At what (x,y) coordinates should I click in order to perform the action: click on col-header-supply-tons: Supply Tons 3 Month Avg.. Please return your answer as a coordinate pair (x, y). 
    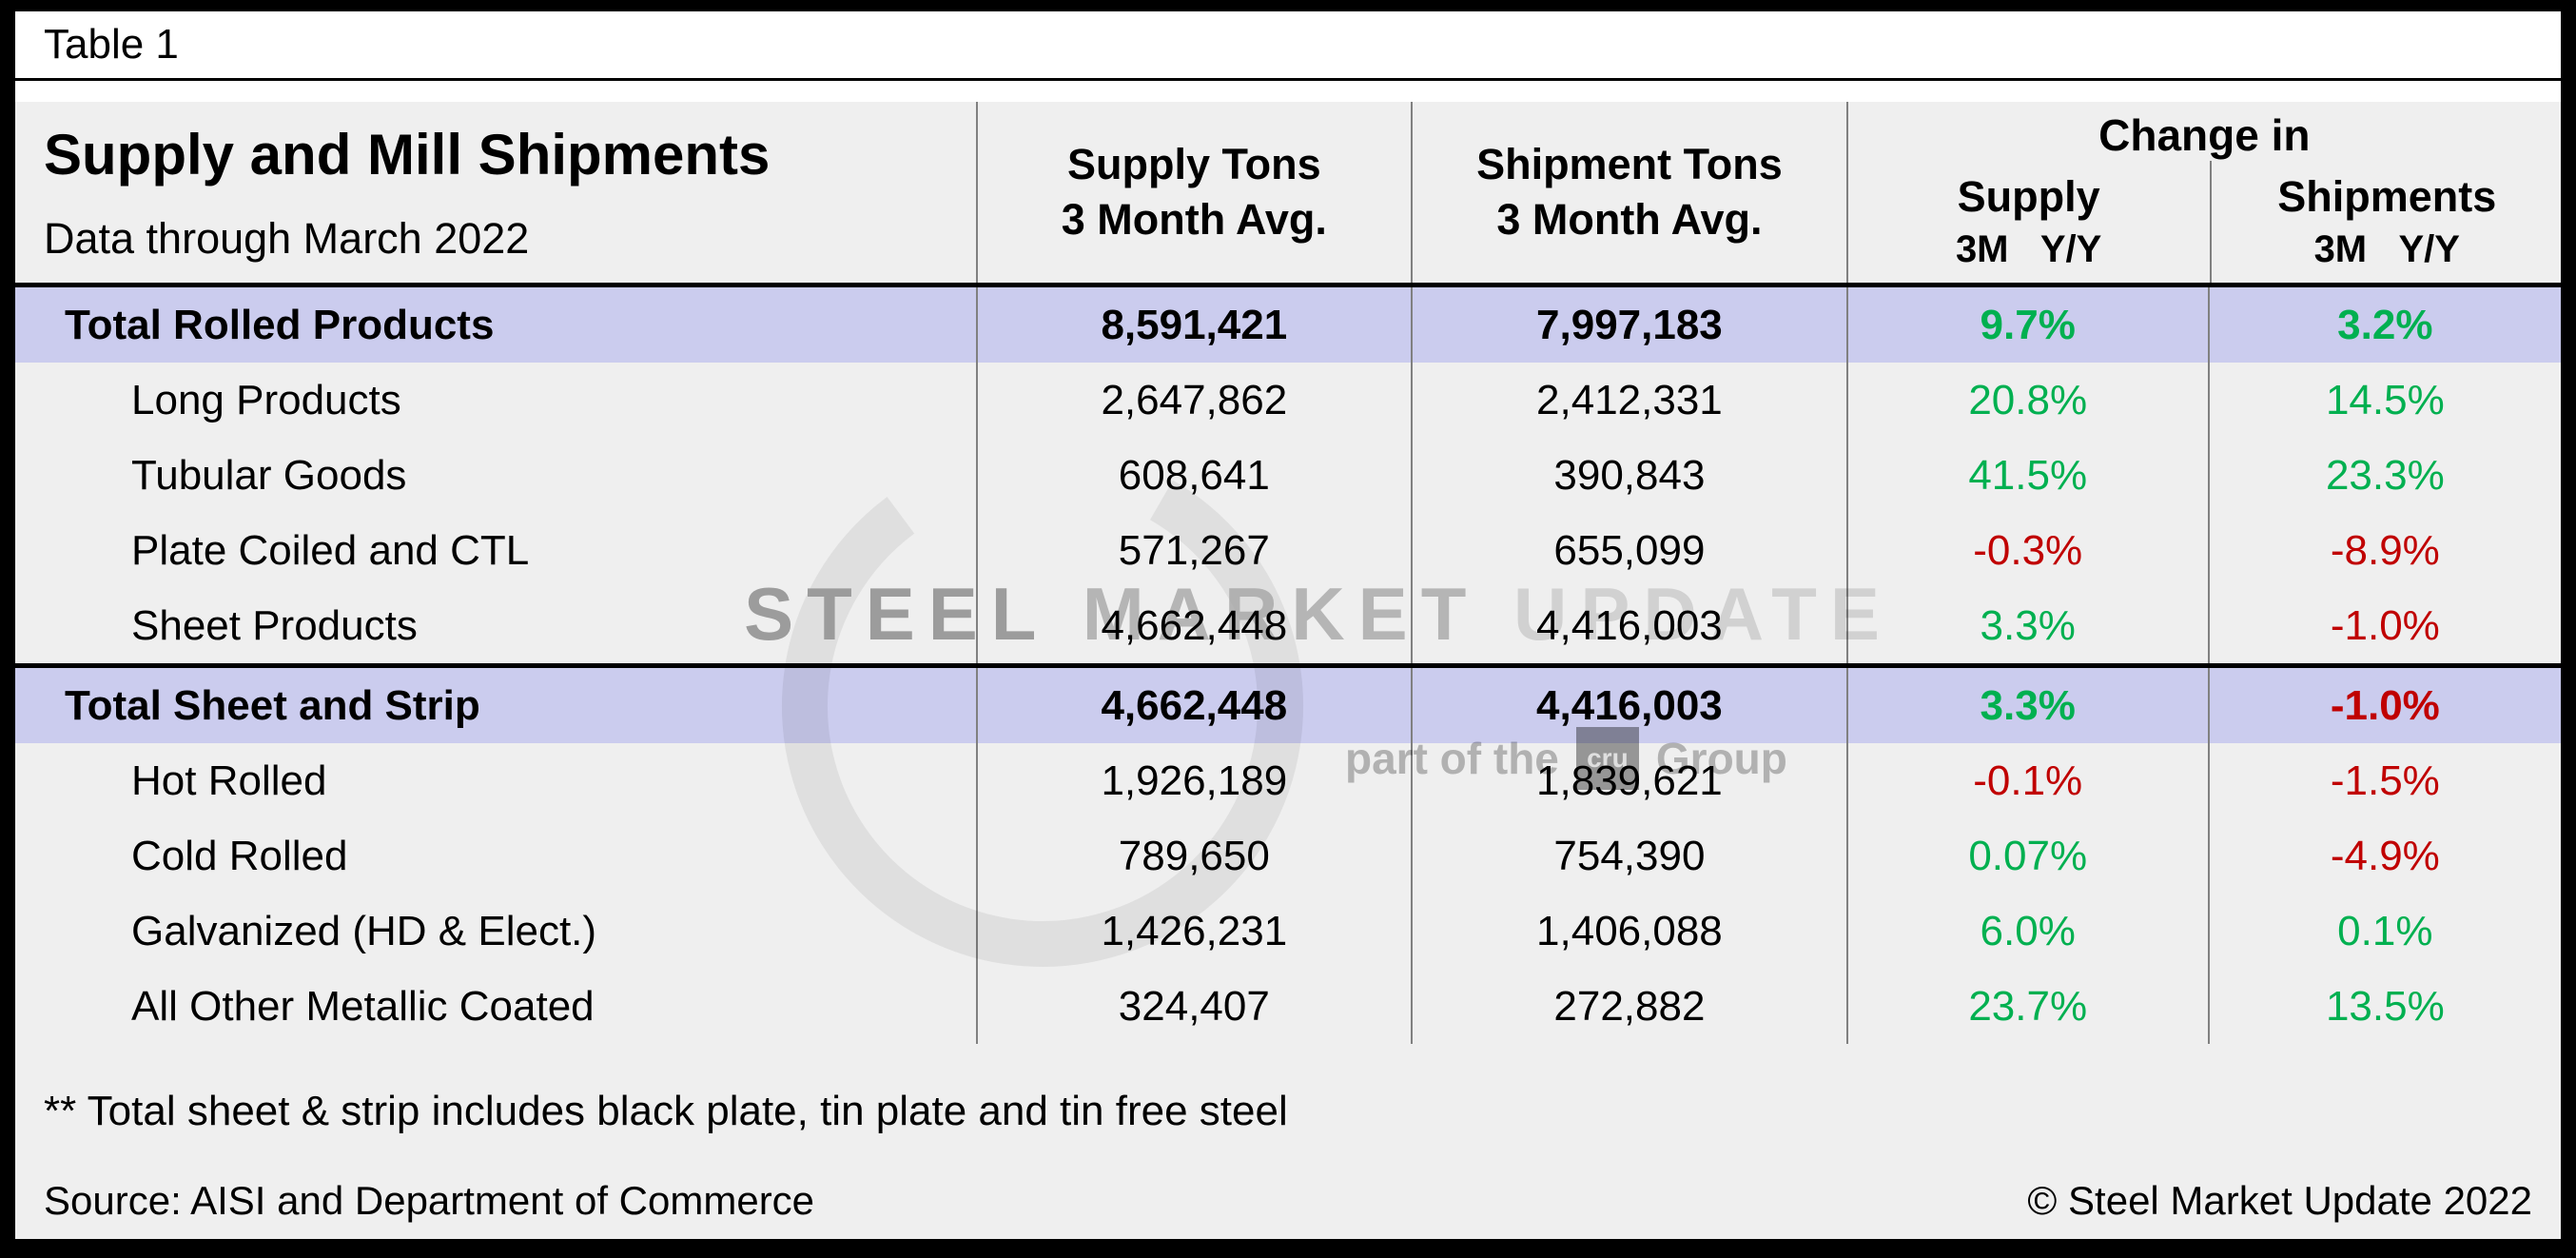
    Looking at the image, I should click on (1196, 192).